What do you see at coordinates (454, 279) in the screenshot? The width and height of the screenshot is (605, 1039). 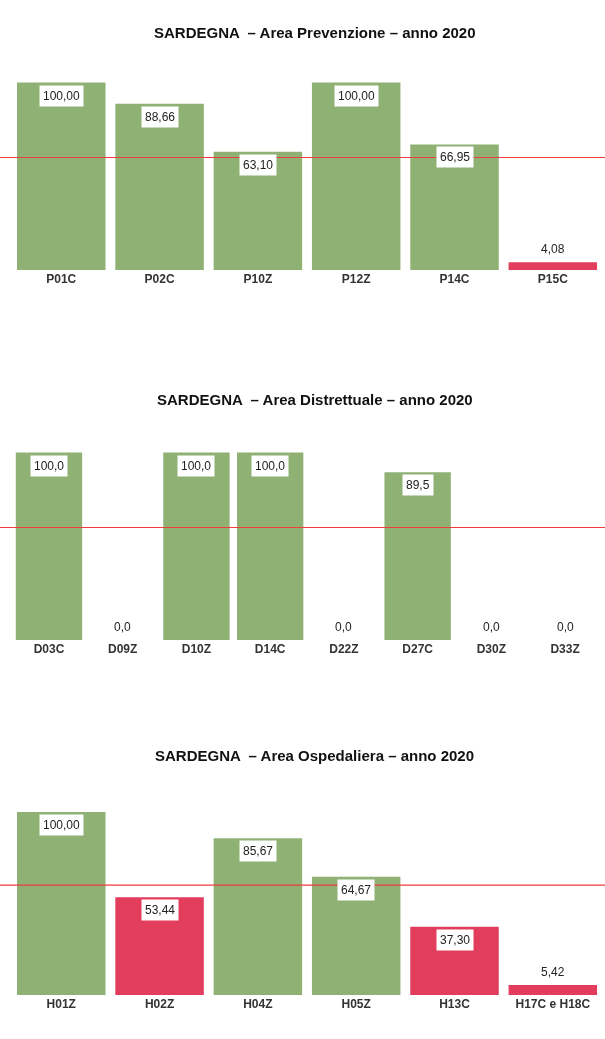 I see `x-tick-label: P14C` at bounding box center [454, 279].